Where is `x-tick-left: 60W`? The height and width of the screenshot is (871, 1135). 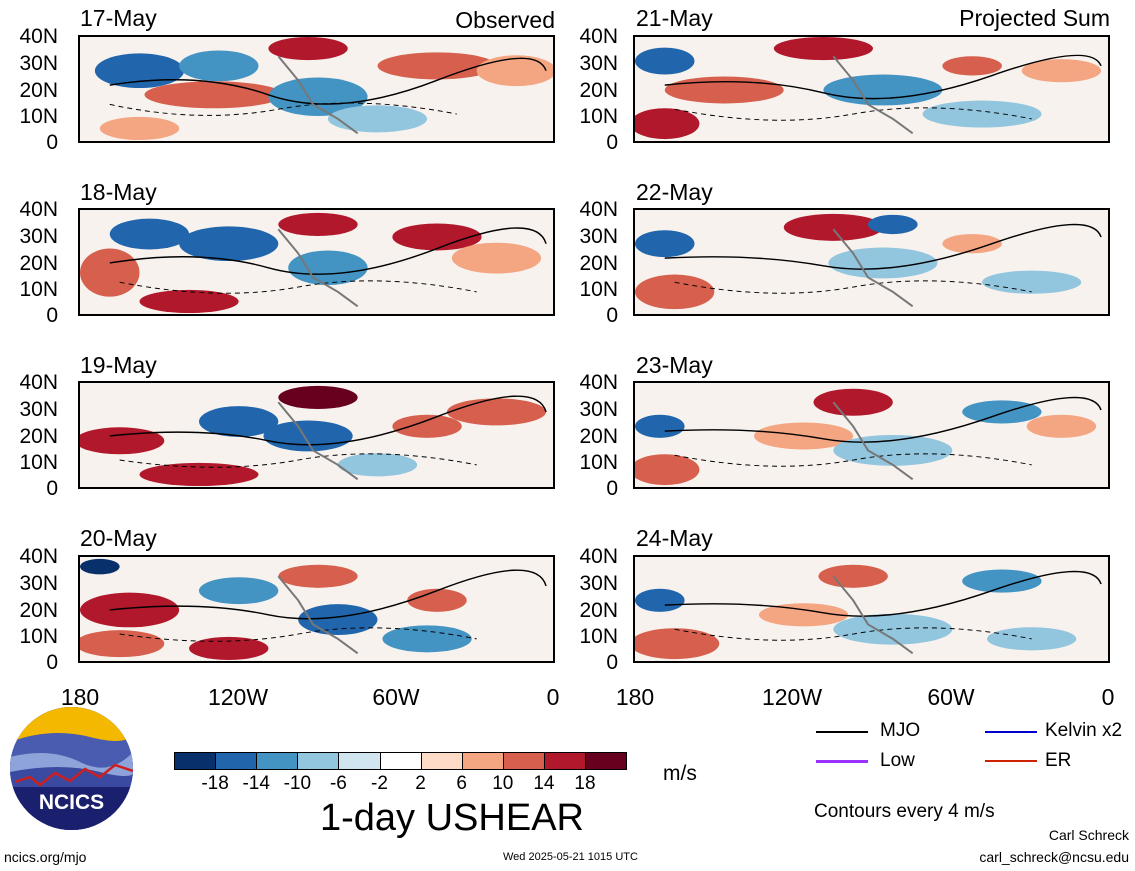
x-tick-left: 60W is located at coordinates (396, 697).